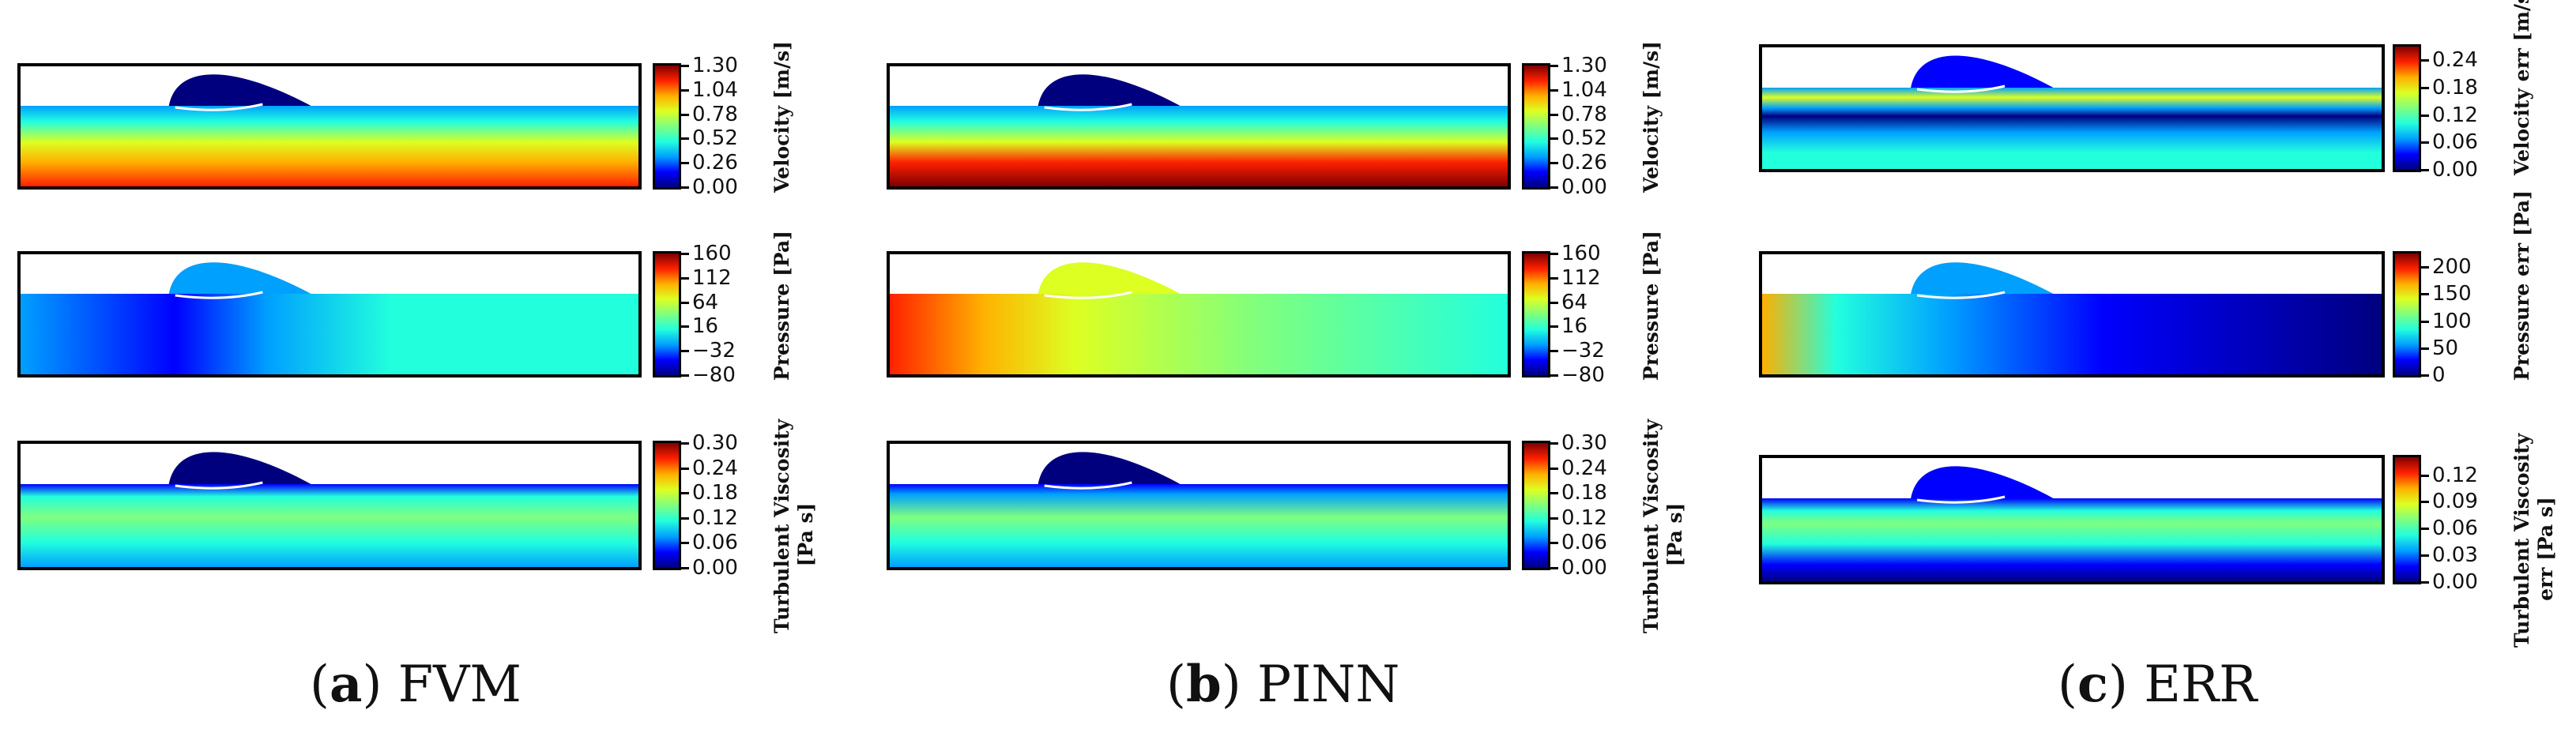  I want to click on colorbar-tick-label: 160, so click(1581, 253).